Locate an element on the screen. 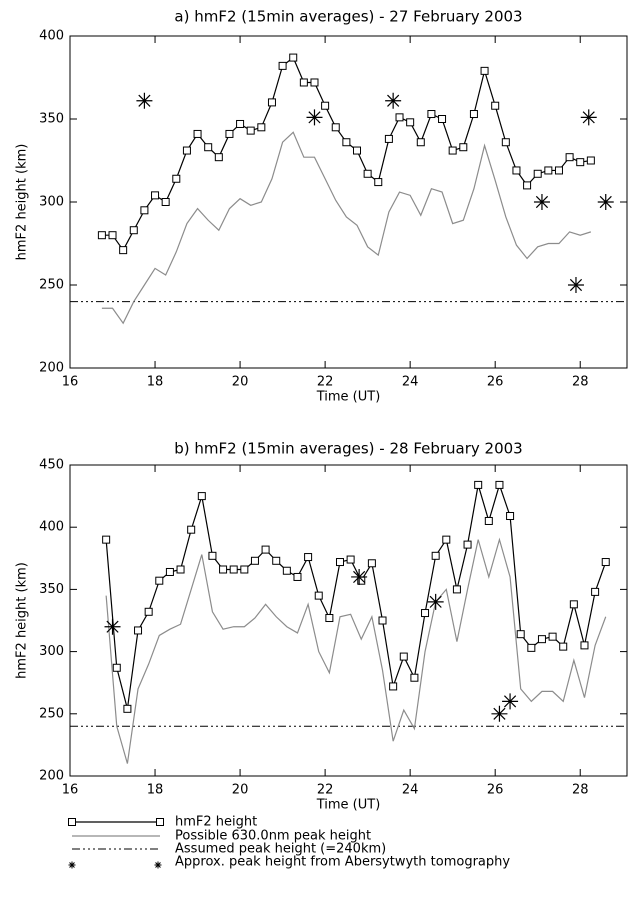 Image resolution: width=631 pixels, height=901 pixels. y-tick-label: 350 is located at coordinates (51, 119).